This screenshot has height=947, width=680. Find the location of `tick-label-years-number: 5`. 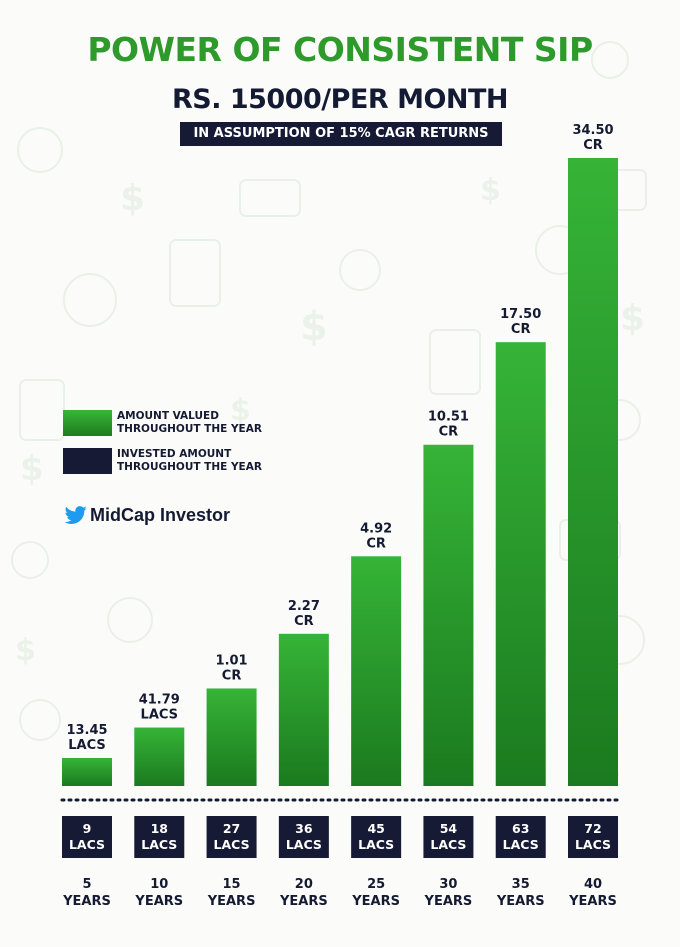

tick-label-years-number: 5 is located at coordinates (86, 884).